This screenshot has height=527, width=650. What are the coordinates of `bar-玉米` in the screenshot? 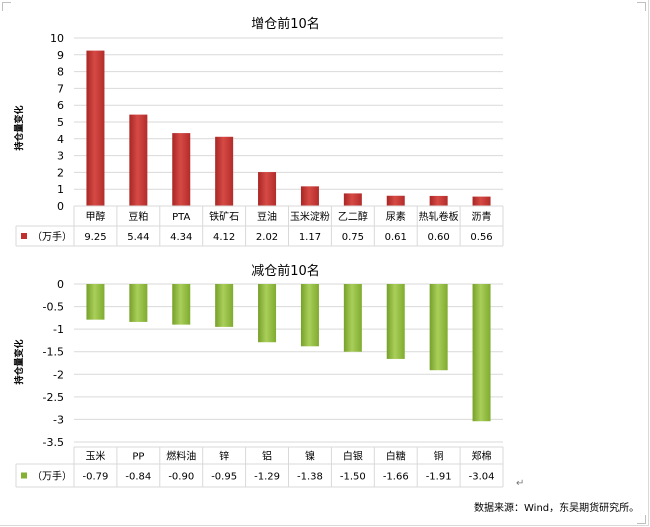 It's located at (95, 302).